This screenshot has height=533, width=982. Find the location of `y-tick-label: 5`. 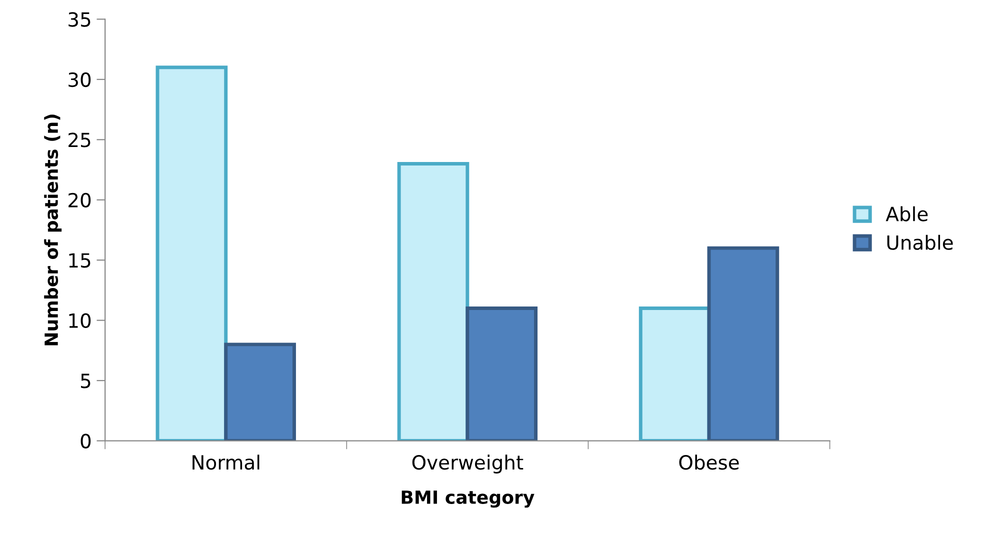

y-tick-label: 5 is located at coordinates (85, 381).